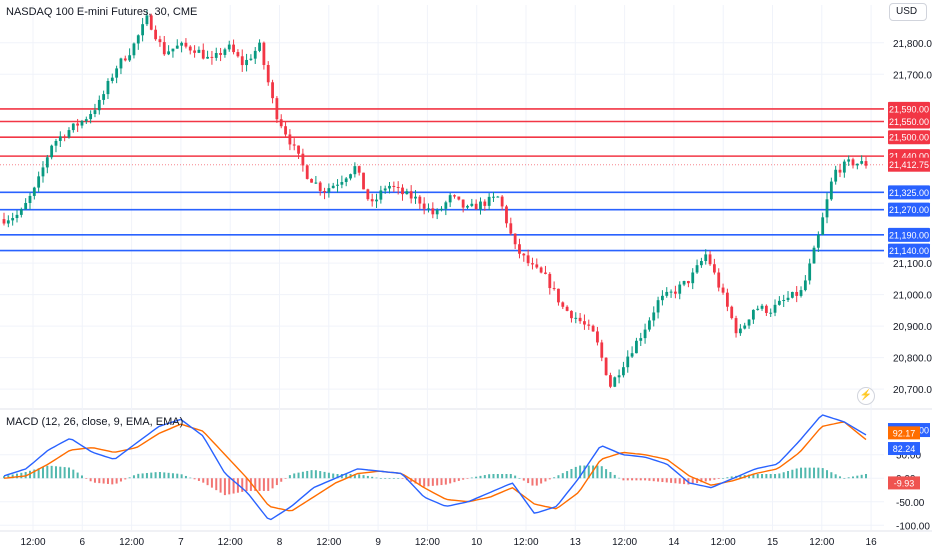 This screenshot has height=550, width=932. I want to click on price-tick-label: 20,900.00, so click(912, 327).